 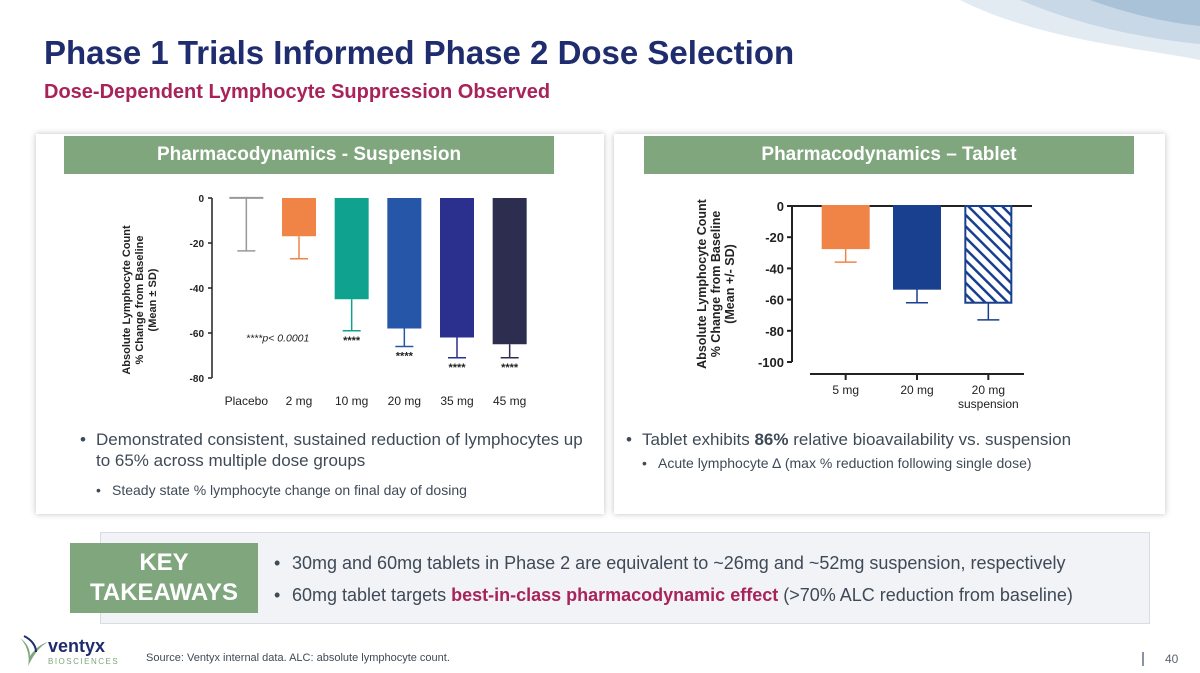 What do you see at coordinates (372, 595) in the screenshot?
I see `key-takeaway-2-pre: 60mg tablet targets` at bounding box center [372, 595].